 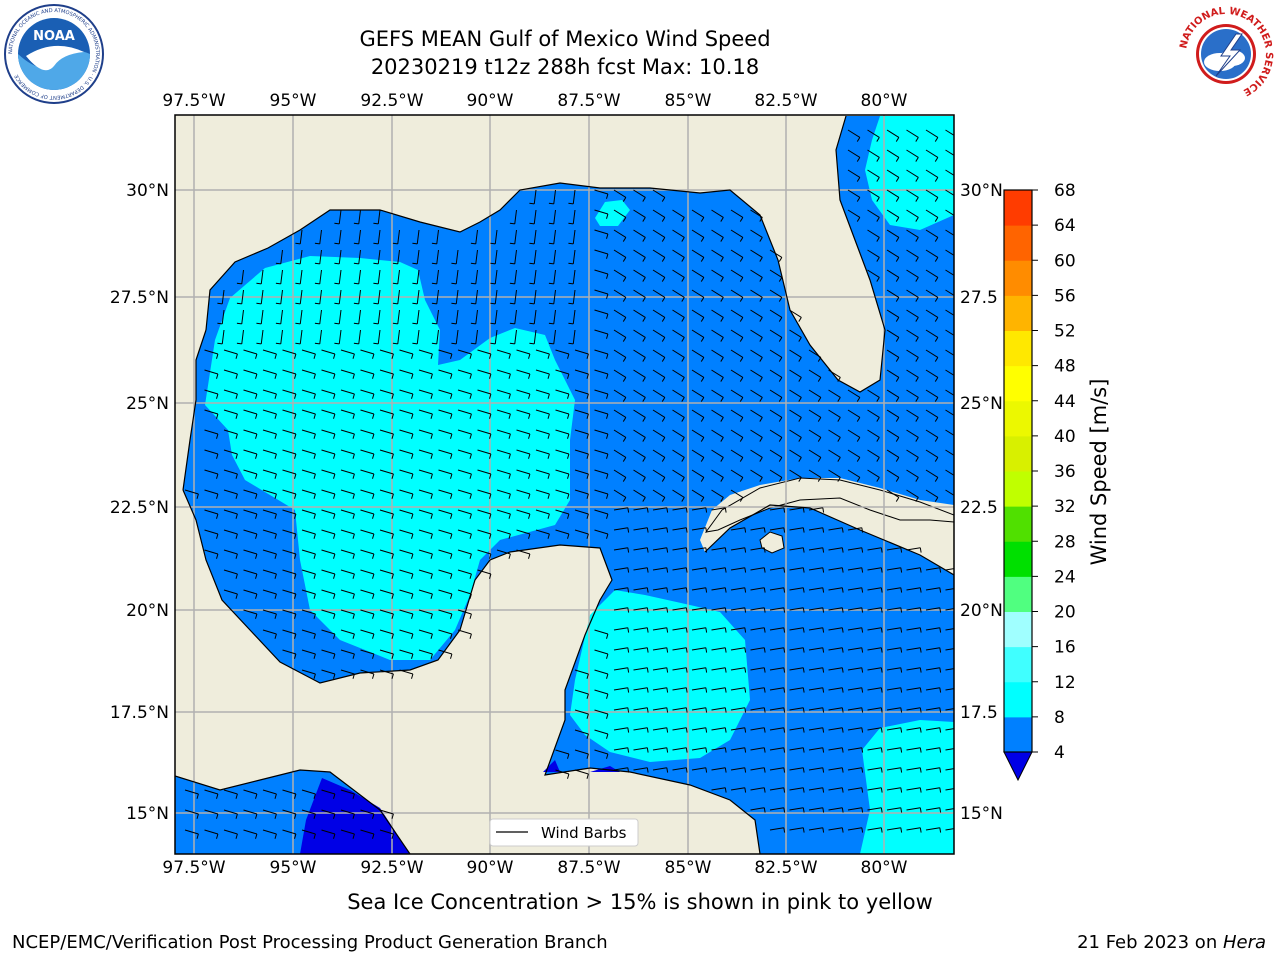 I want to click on colorbar-tick-label: 64, so click(x=1065, y=226).